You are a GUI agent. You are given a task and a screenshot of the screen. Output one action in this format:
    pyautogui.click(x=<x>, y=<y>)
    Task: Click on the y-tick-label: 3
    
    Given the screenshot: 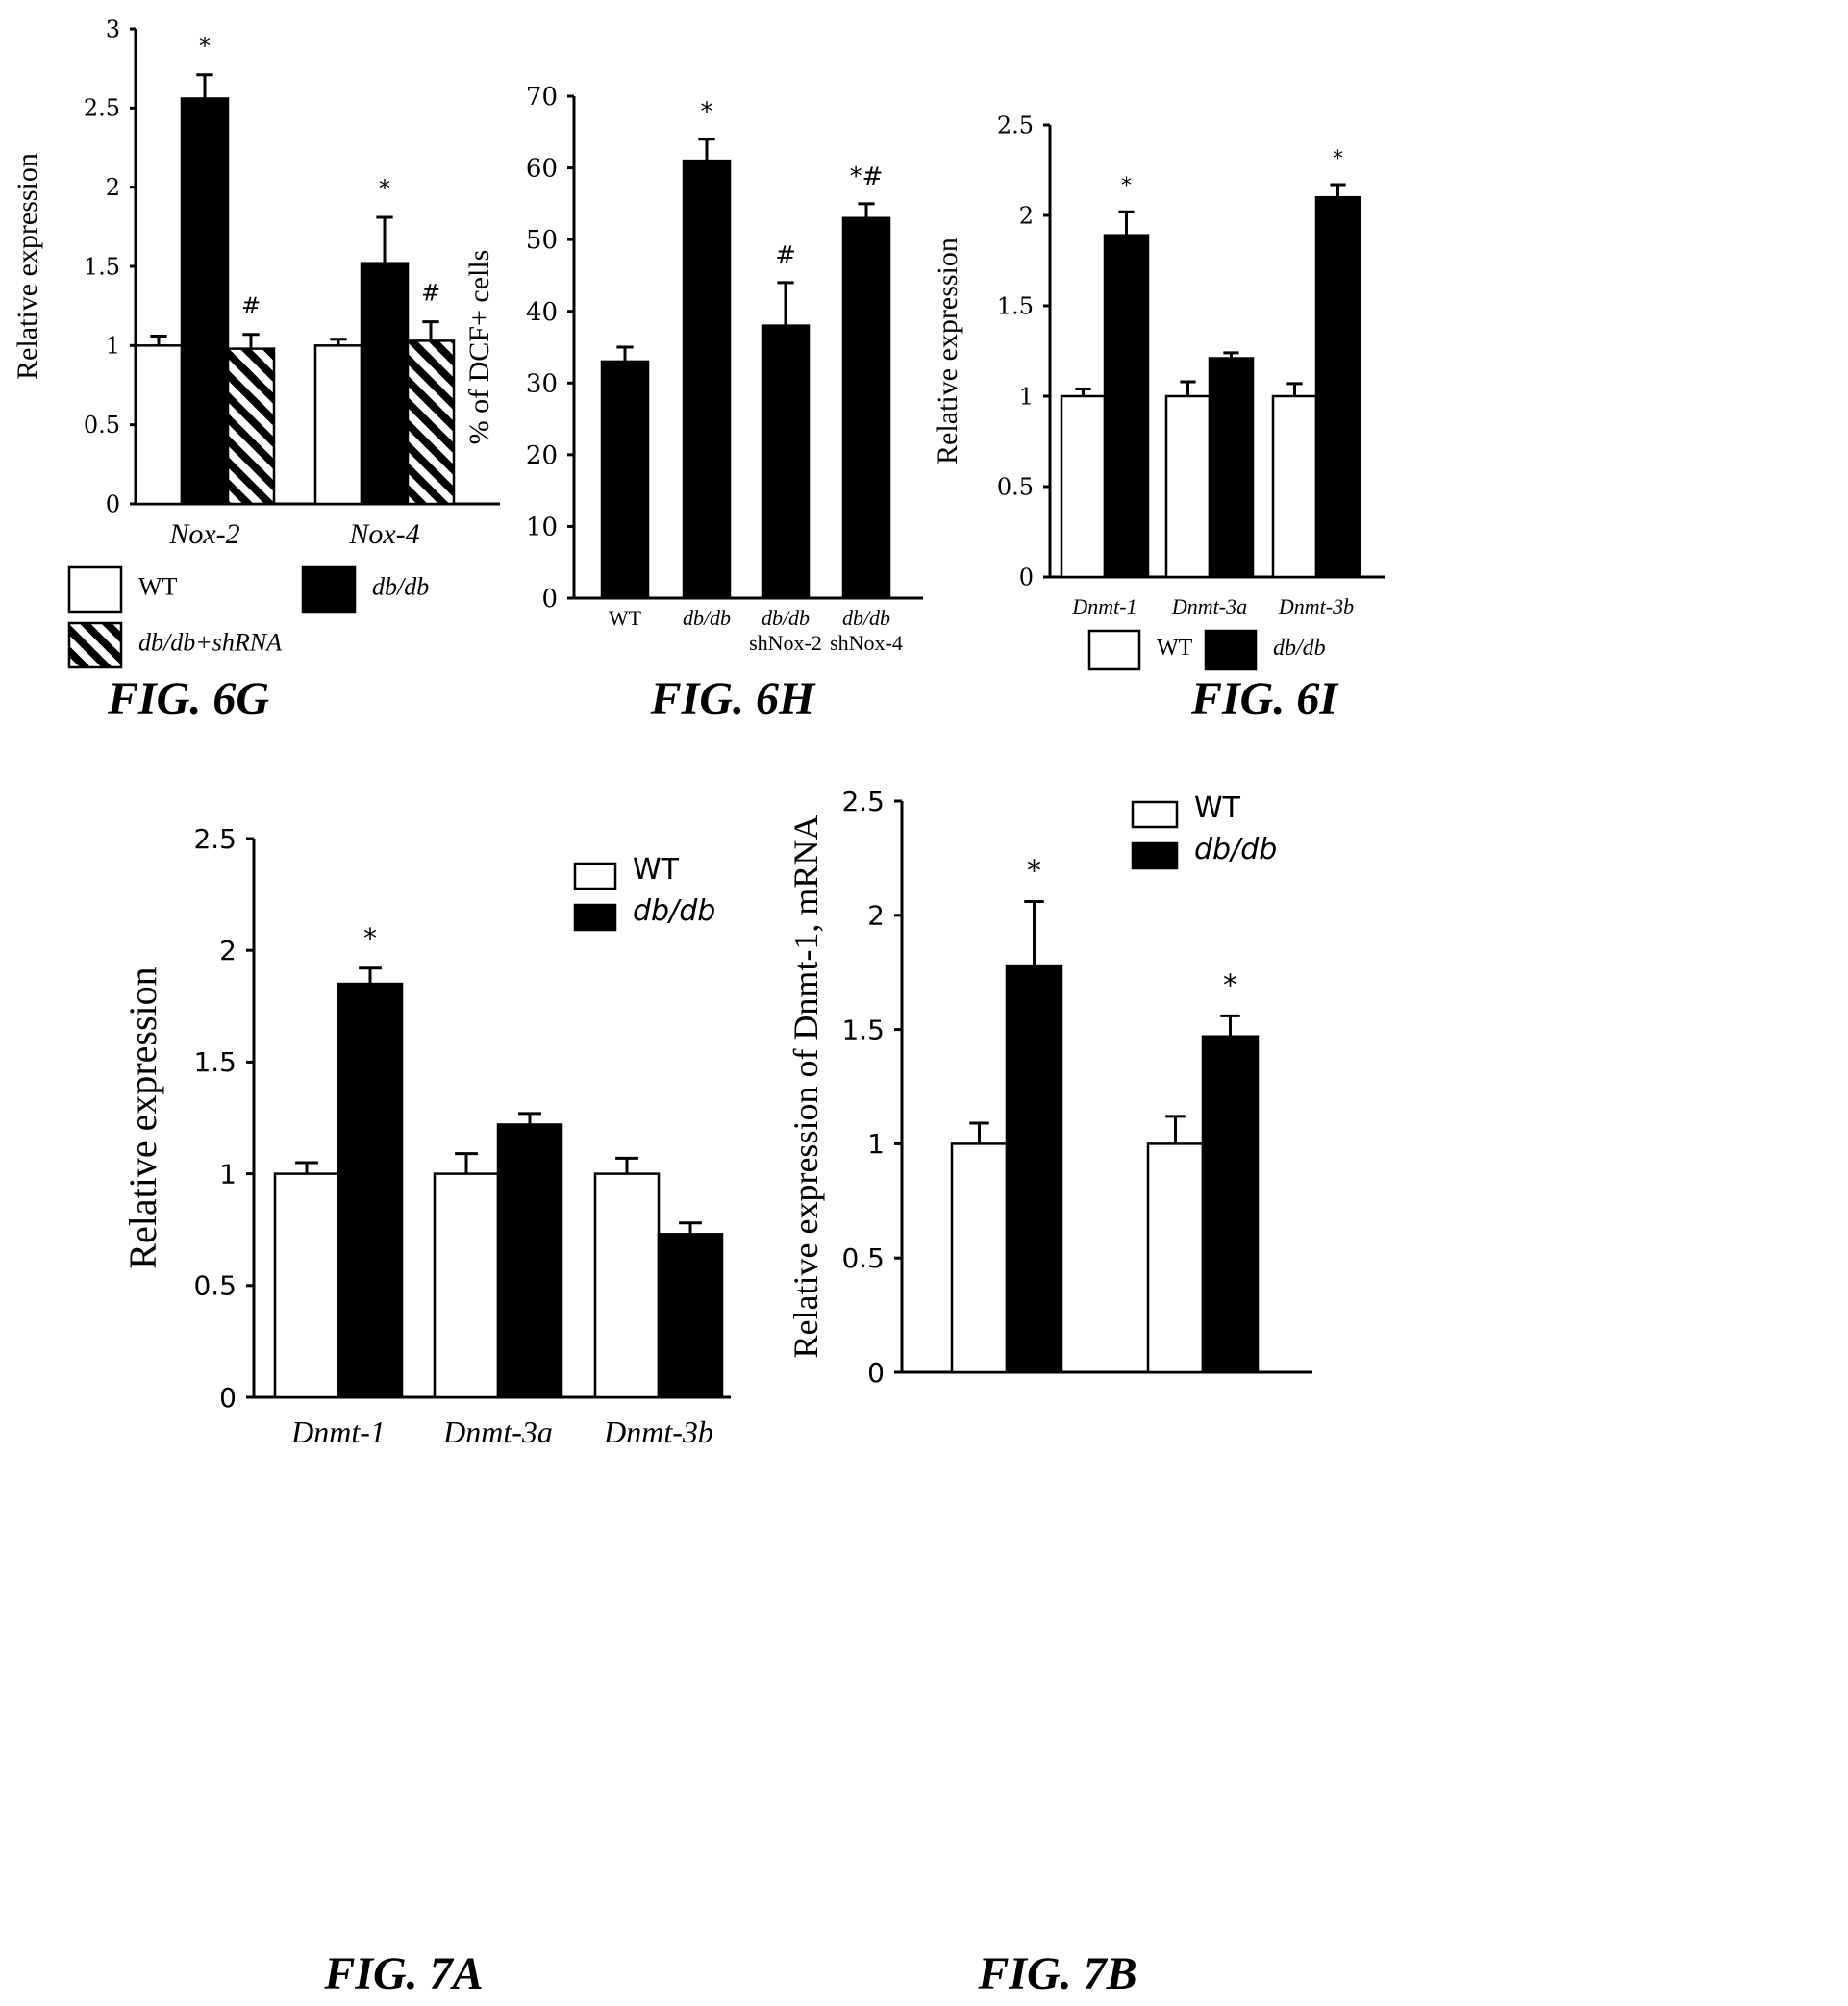 What is the action you would take?
    pyautogui.click(x=113, y=28)
    